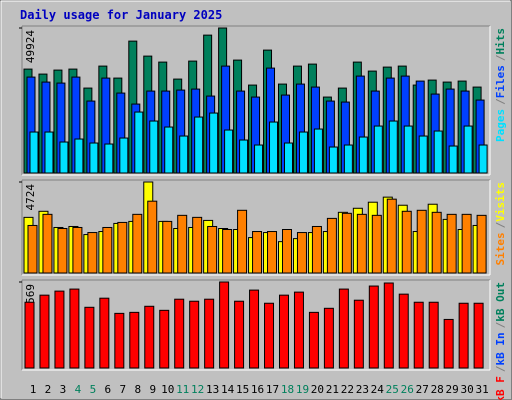 Image resolution: width=512 pixels, height=400 pixels. Describe the element at coordinates (287, 389) in the screenshot. I see `x-tick-label: 18` at that location.